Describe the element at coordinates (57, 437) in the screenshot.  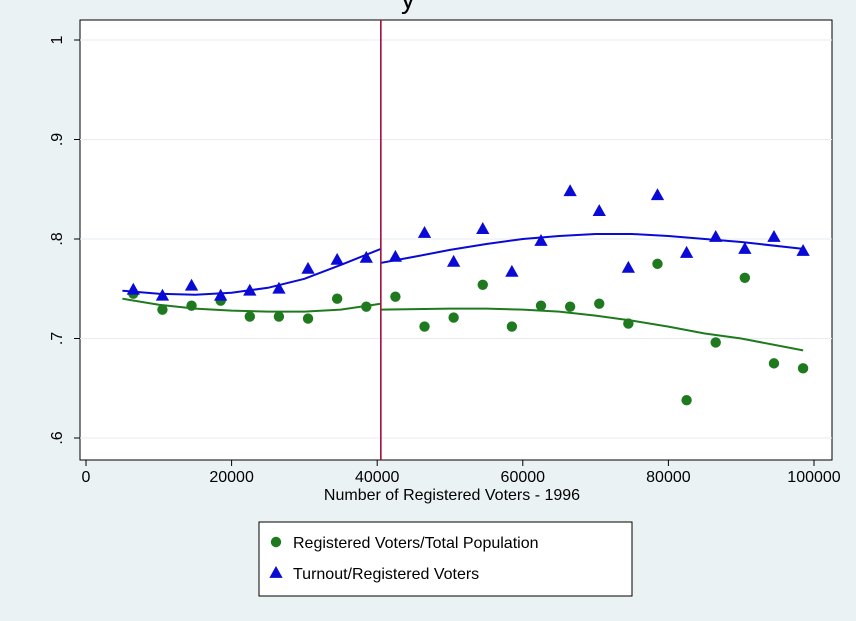
I see `y-tick-label: .6` at that location.